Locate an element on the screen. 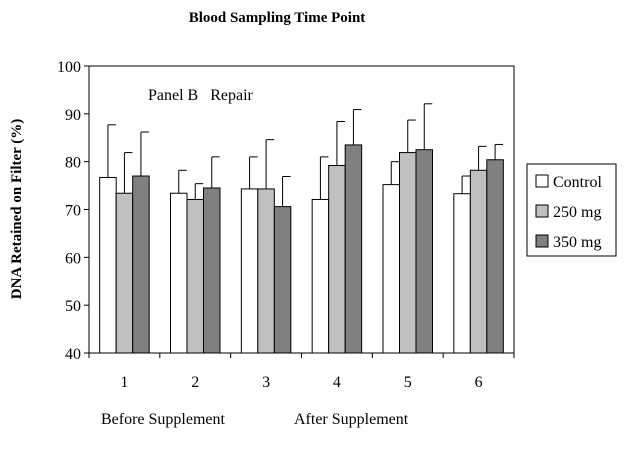  group-label-before: Before Supplement is located at coordinates (163, 419).